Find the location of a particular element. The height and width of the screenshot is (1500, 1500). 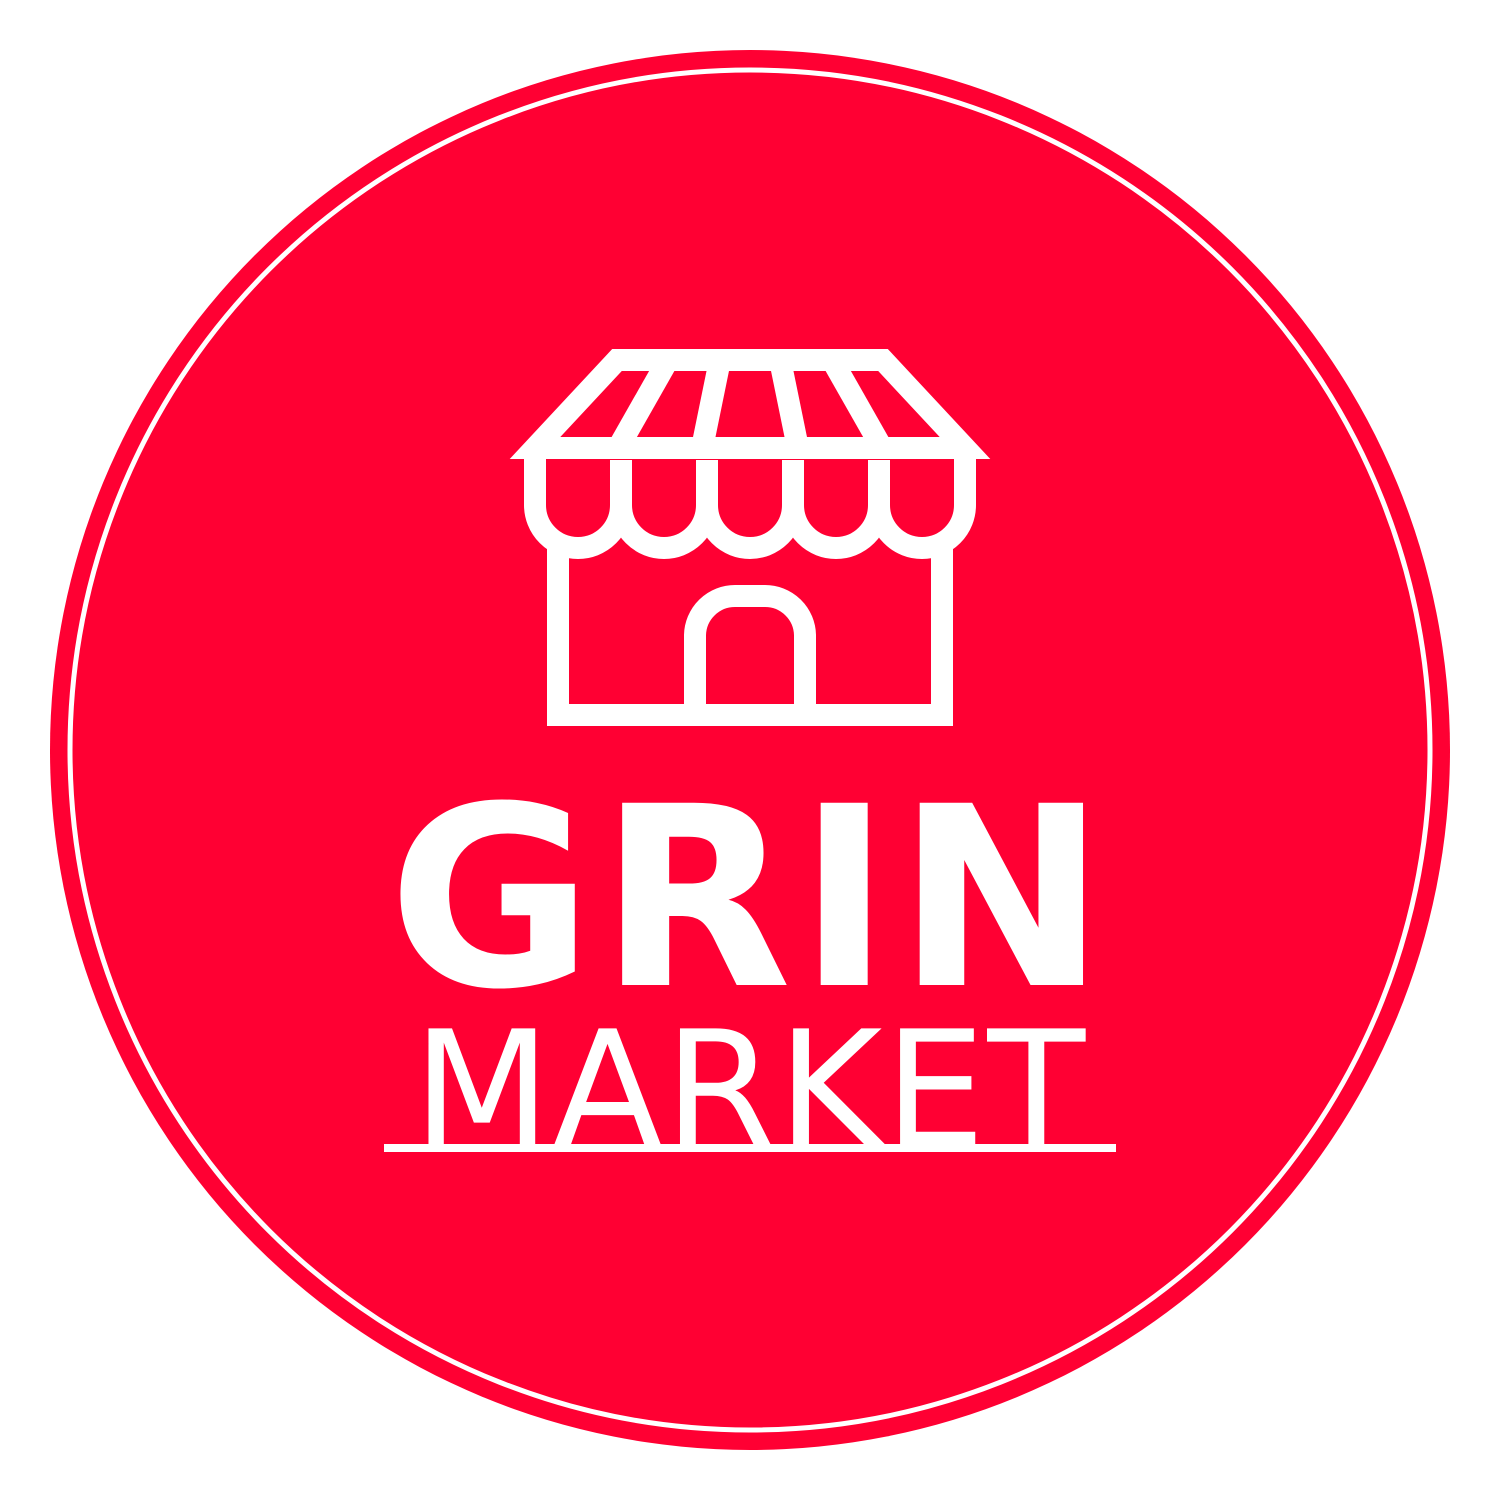

storefront-icon is located at coordinates (750, 537).